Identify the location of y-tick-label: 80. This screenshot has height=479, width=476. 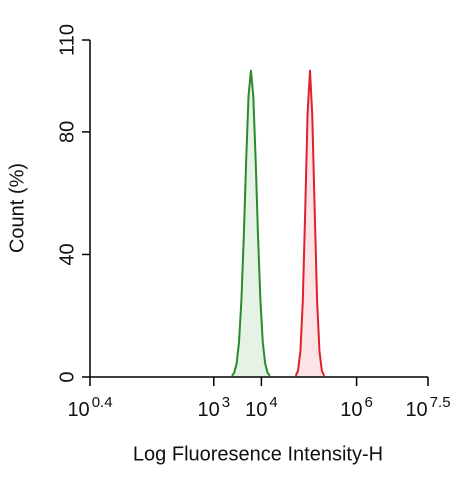
(67, 132).